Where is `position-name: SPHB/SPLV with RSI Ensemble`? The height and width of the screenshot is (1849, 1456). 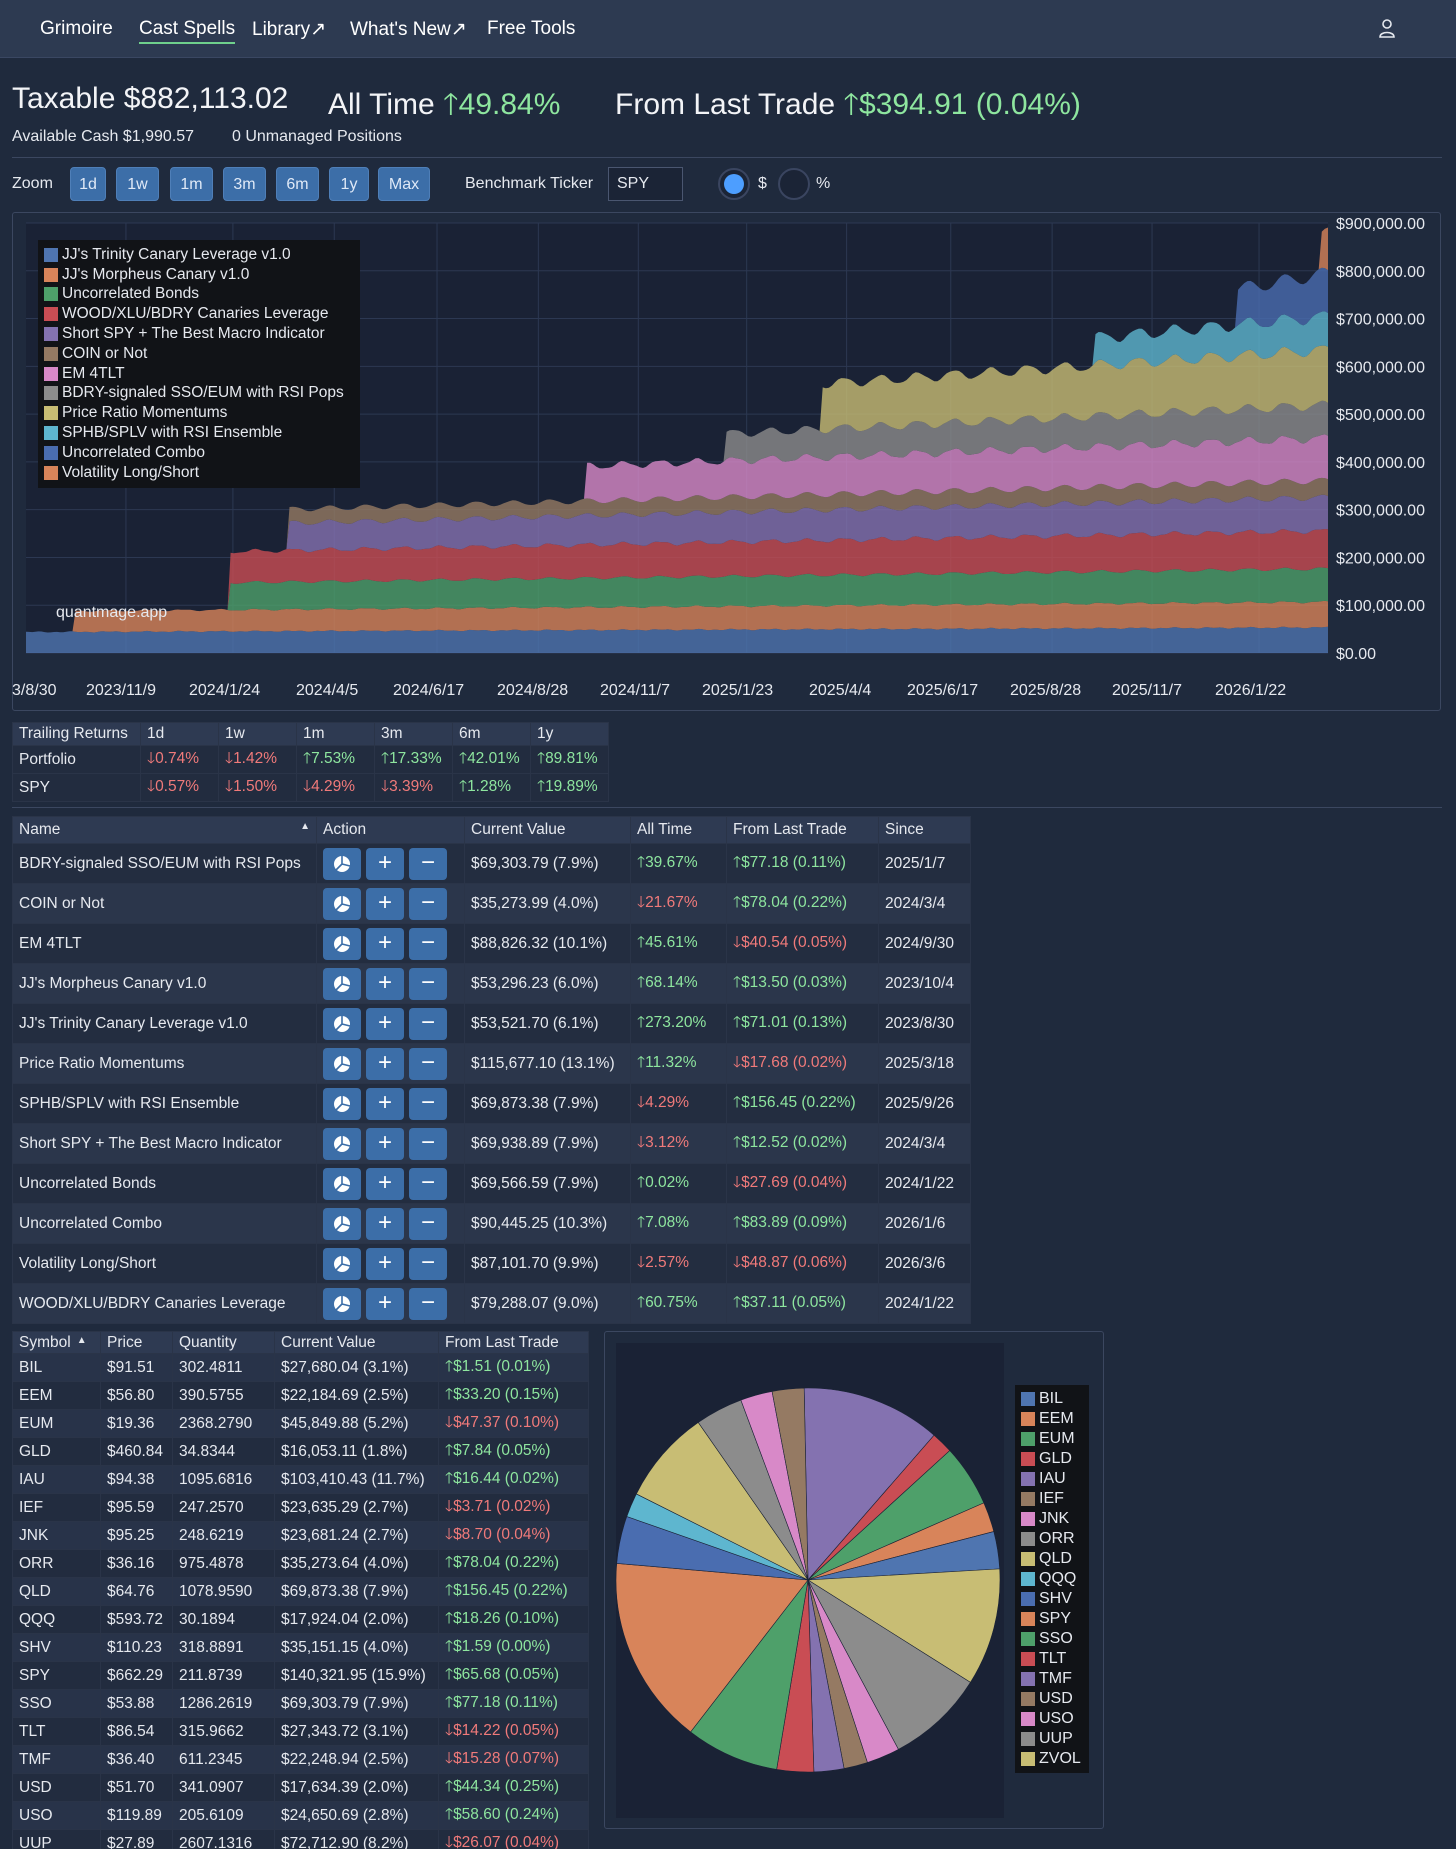 position-name: SPHB/SPLV with RSI Ensemble is located at coordinates (164, 1103).